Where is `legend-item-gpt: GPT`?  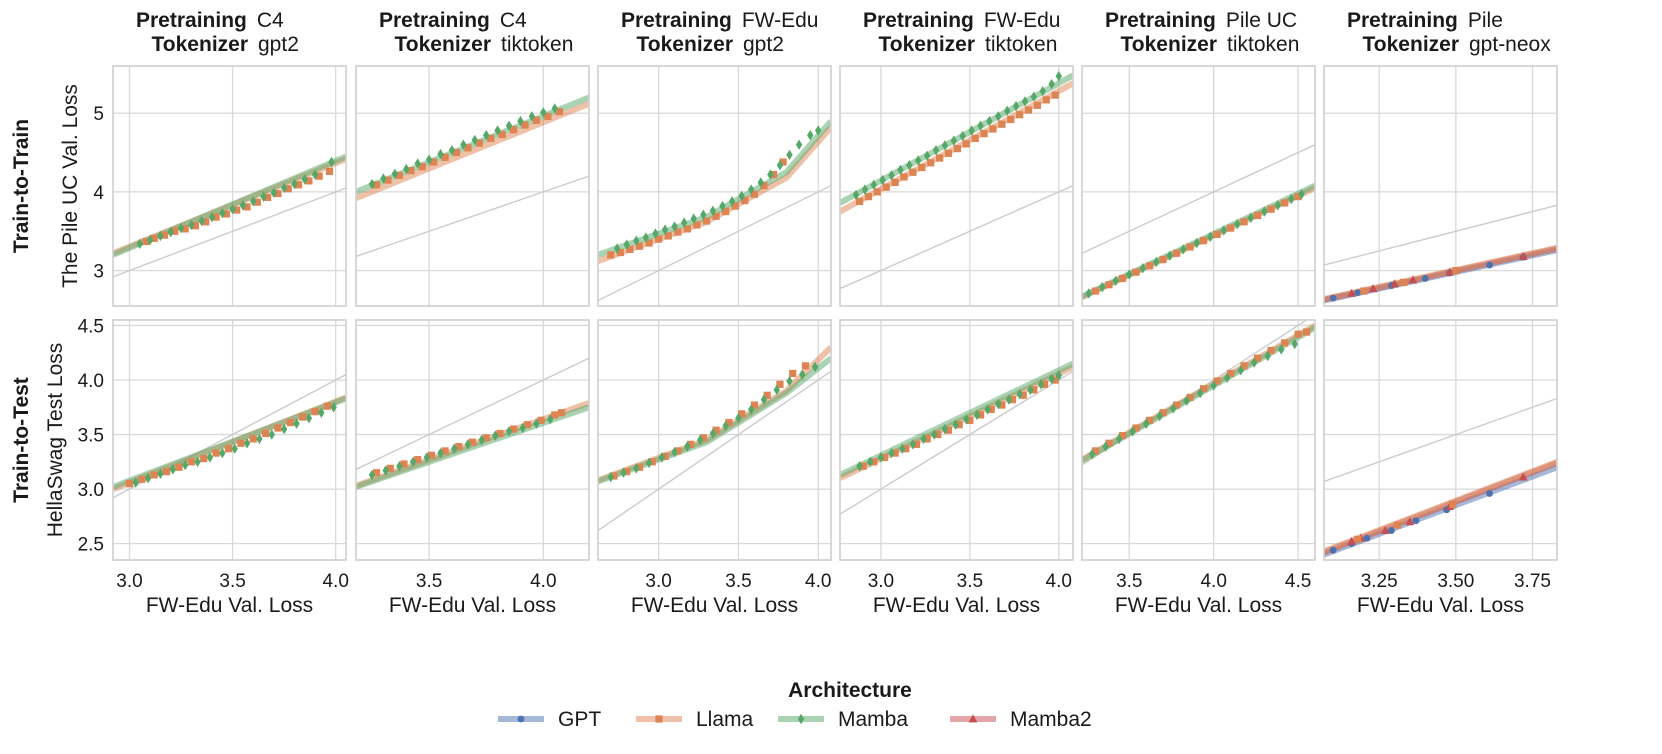
legend-item-gpt: GPT is located at coordinates (549, 719).